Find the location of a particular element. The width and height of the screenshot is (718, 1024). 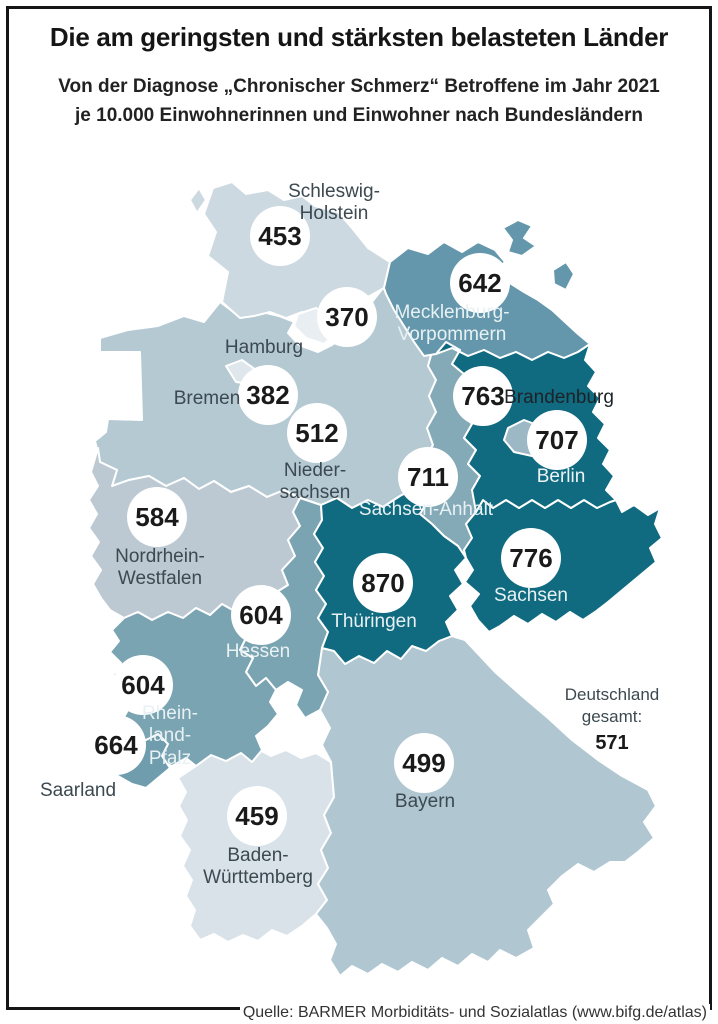

value-badge-mecklenburg-vorpommern: 642 is located at coordinates (480, 283).